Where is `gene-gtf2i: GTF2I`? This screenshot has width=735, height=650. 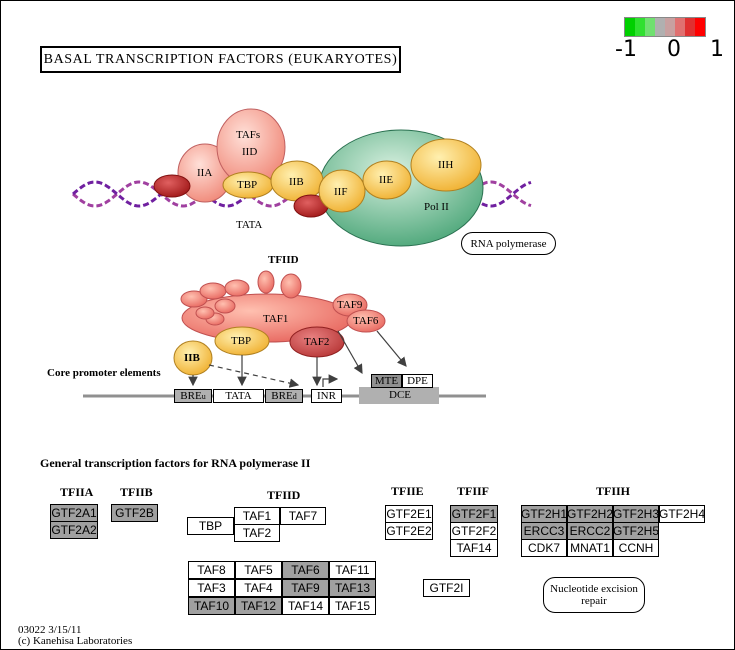
gene-gtf2i: GTF2I is located at coordinates (446, 588).